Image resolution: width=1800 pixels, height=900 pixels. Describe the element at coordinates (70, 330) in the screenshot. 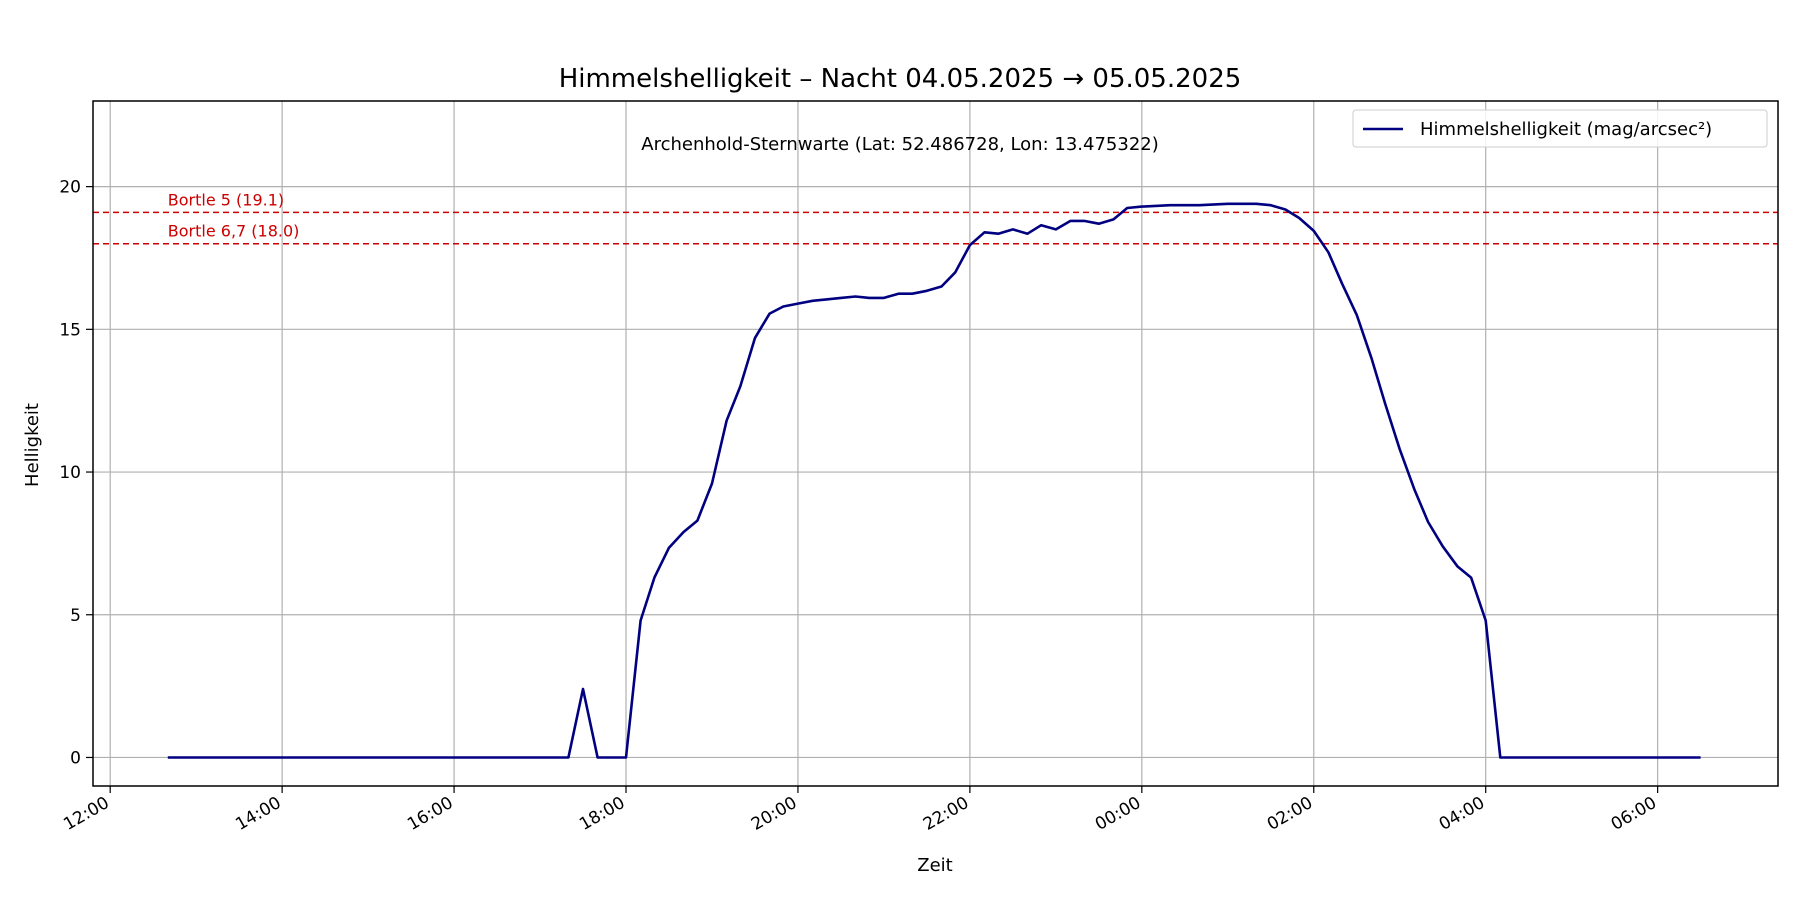

I see `y-tick-label: 15` at that location.